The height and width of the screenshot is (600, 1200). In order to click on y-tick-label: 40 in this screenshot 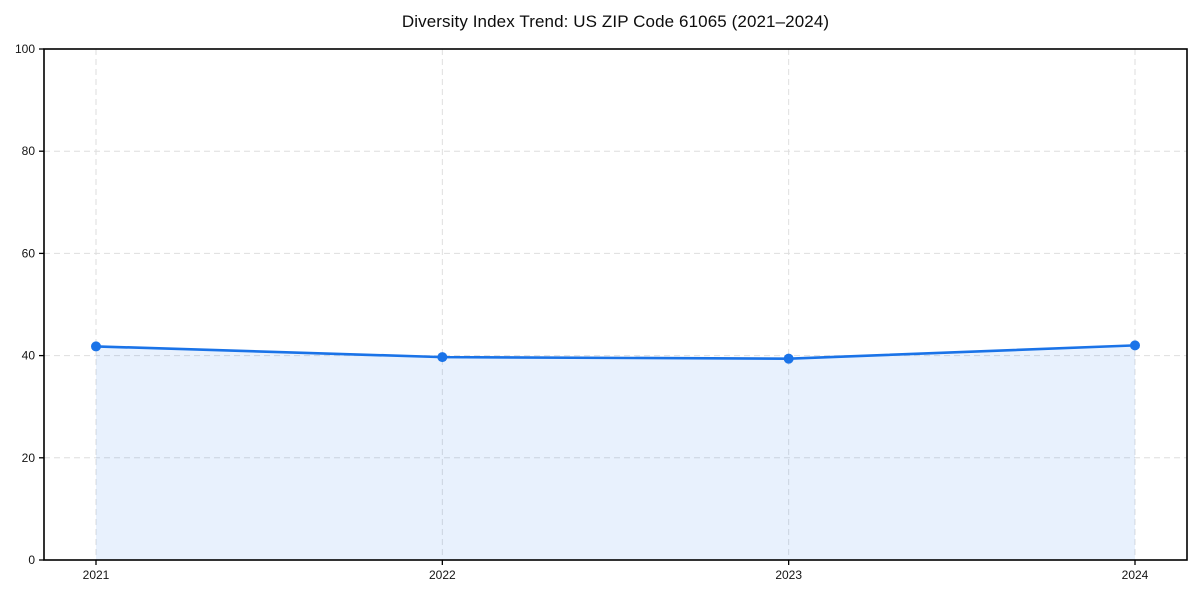, I will do `click(29, 356)`.